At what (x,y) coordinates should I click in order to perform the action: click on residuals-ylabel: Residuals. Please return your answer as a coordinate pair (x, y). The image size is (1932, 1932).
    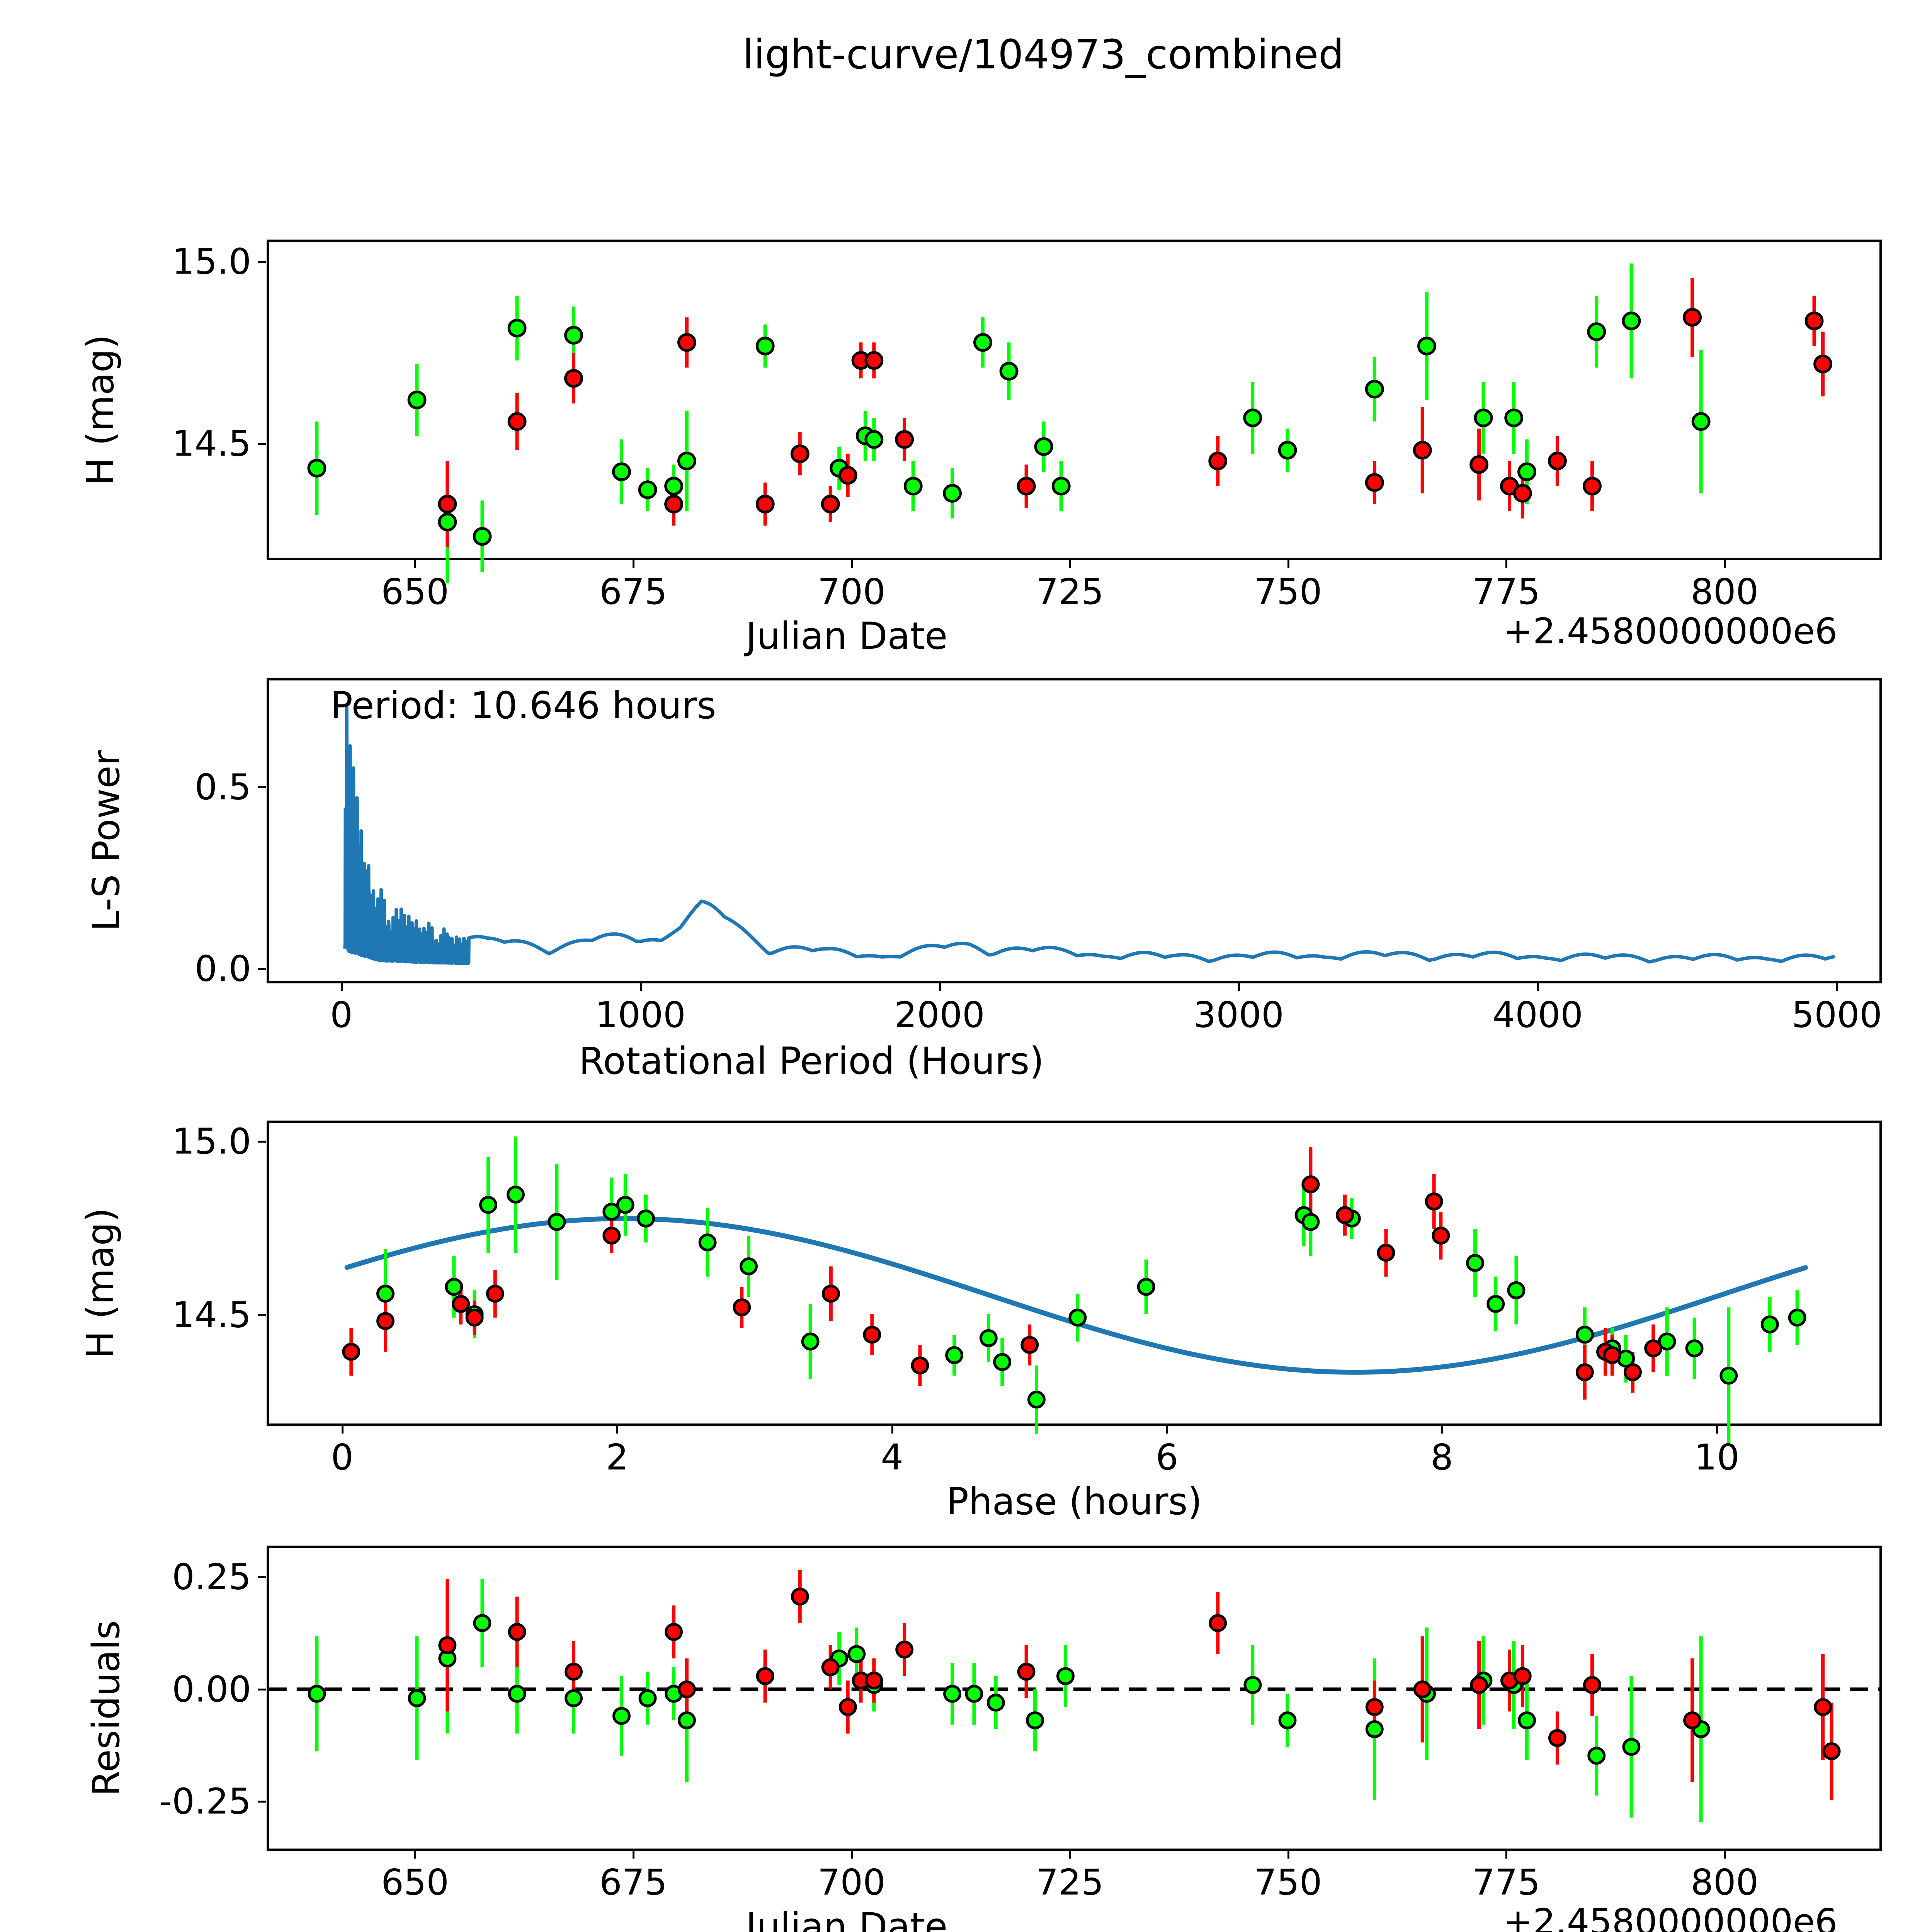
    Looking at the image, I should click on (106, 1708).